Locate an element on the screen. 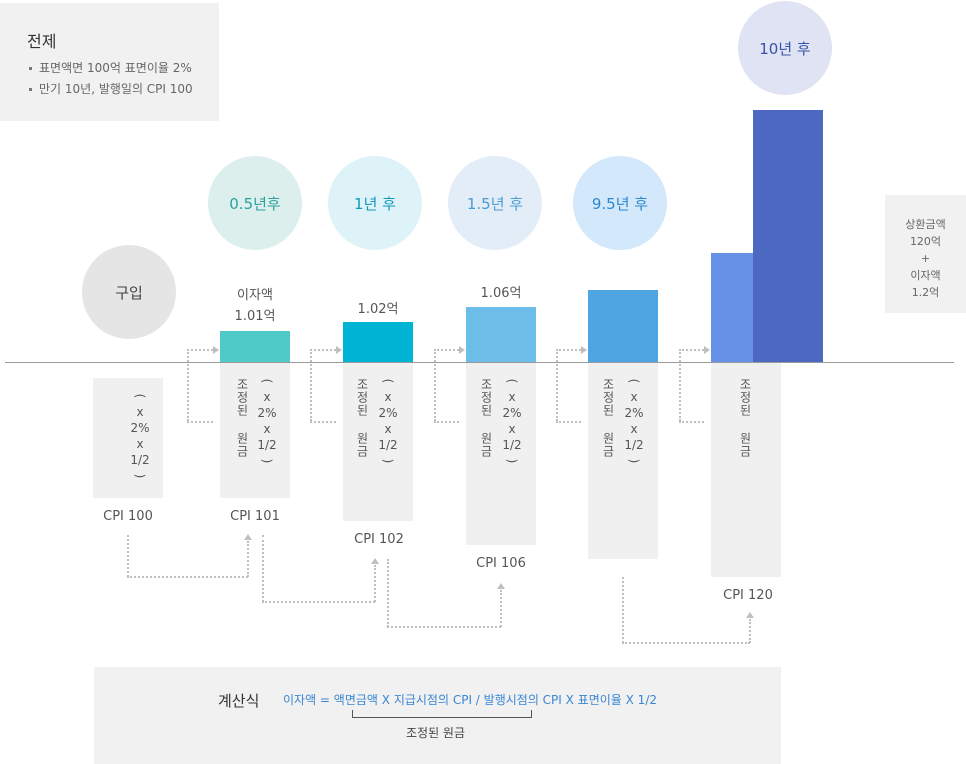  interest-label: 이자액 is located at coordinates (255, 295).